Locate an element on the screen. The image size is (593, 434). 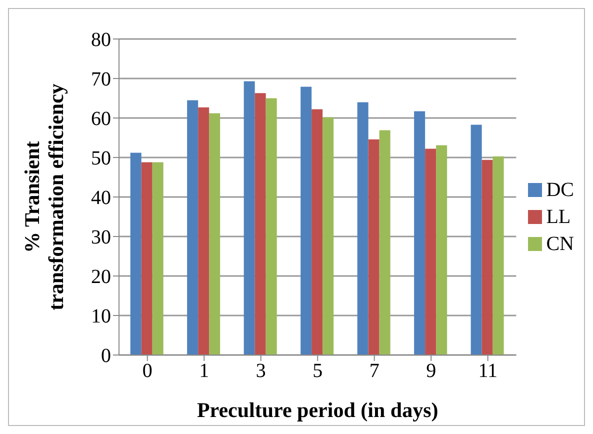
y-tick-label: 20 is located at coordinates (101, 277).